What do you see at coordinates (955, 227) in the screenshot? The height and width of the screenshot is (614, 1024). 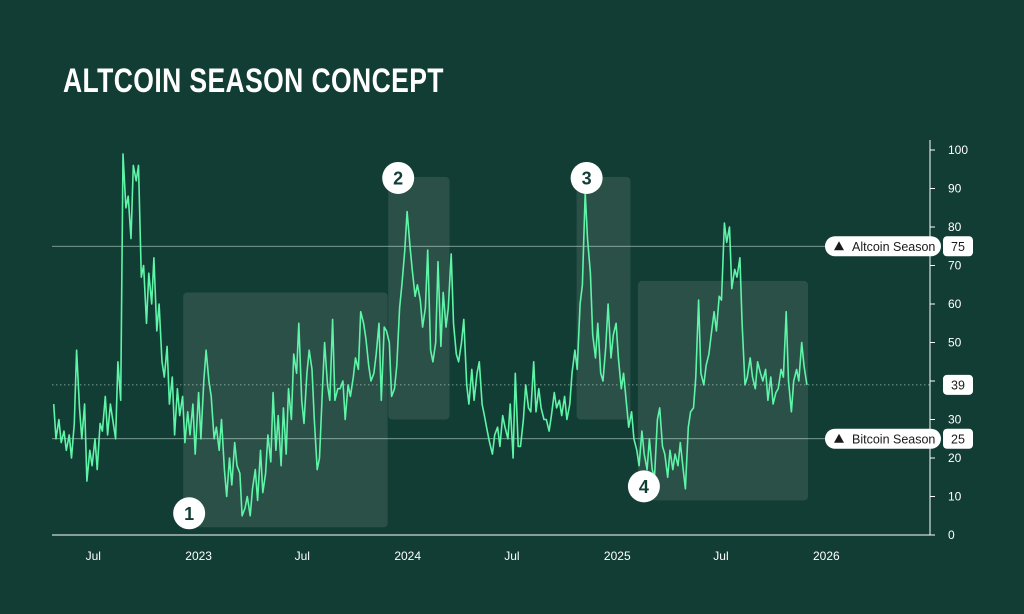 I see `y-tick-label: 80` at bounding box center [955, 227].